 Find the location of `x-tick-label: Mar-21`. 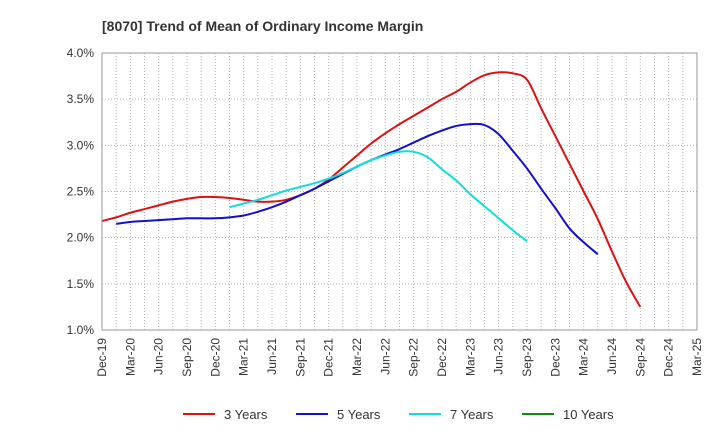

x-tick-label: Mar-21 is located at coordinates (244, 357).